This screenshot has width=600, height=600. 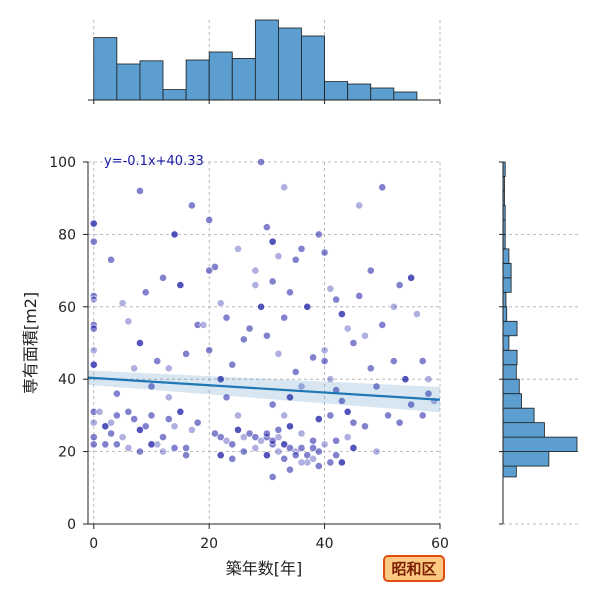 I want to click on district-badge-label: 昭和区, so click(x=413, y=569).